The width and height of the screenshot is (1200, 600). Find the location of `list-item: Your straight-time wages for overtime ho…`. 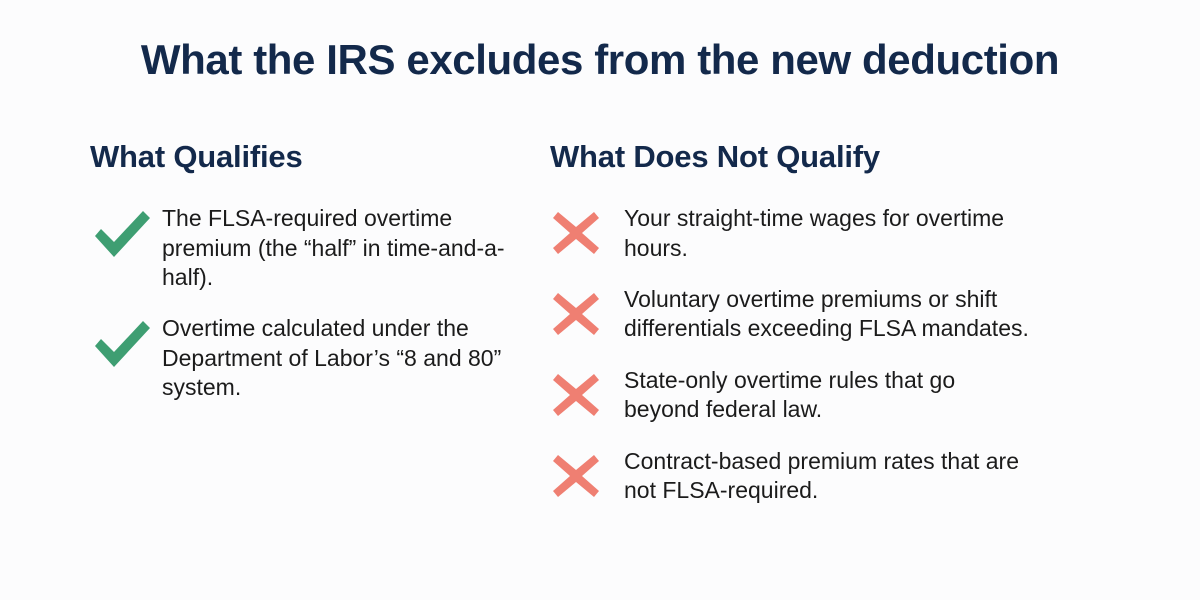

list-item: Your straight-time wages for overtime ho… is located at coordinates (830, 233).